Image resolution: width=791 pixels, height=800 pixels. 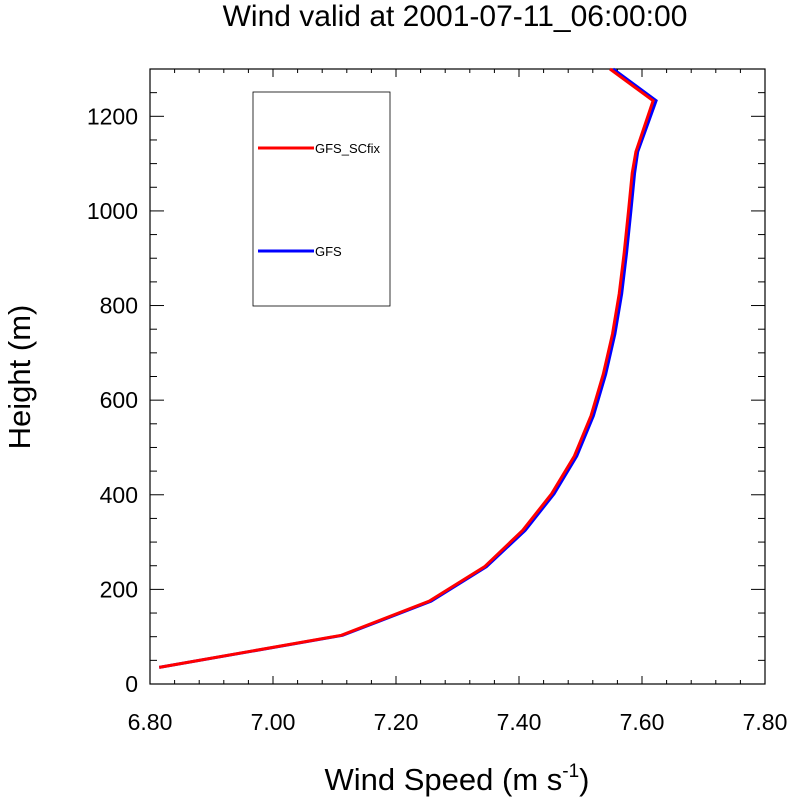 I want to click on y-tick-label: 600, so click(x=119, y=400).